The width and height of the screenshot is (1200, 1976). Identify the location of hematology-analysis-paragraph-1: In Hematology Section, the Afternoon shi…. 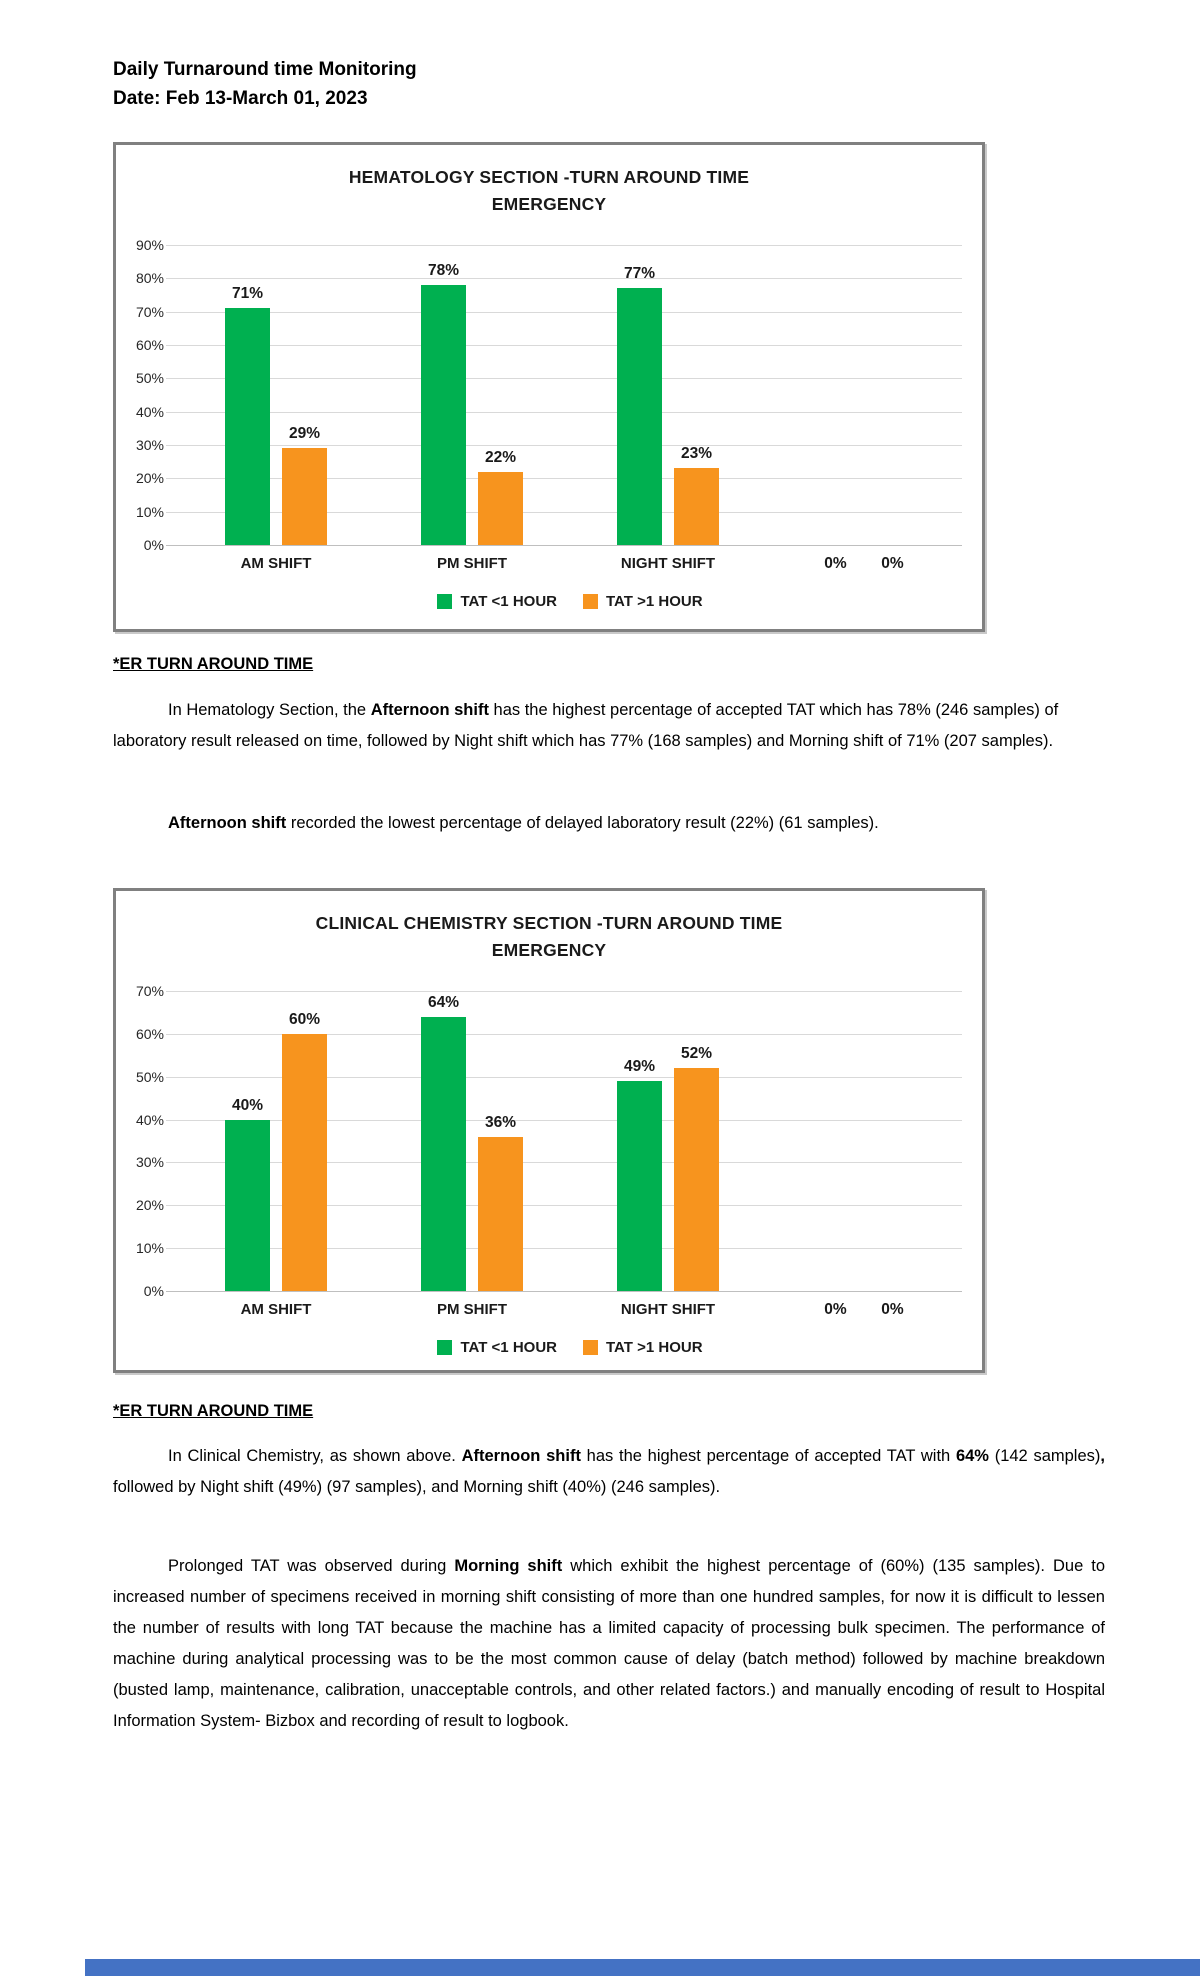
(609, 726).